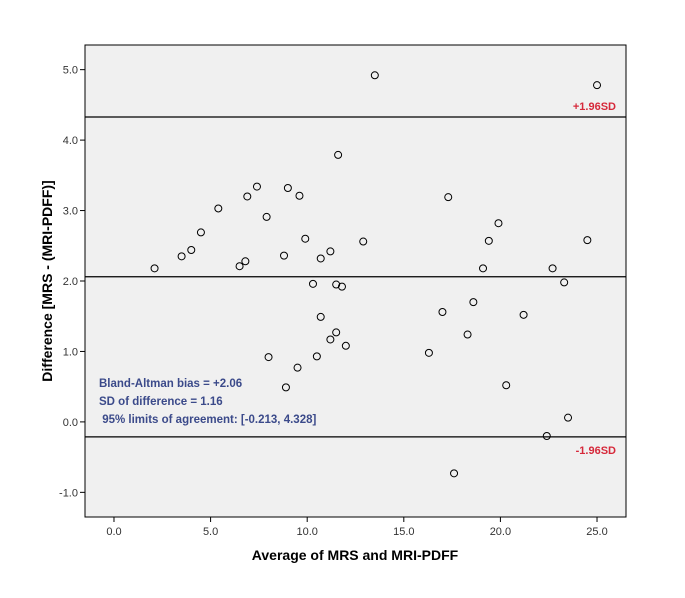  I want to click on stats-annotation-line: Bland-Altman bias = +2.06, so click(170, 384).